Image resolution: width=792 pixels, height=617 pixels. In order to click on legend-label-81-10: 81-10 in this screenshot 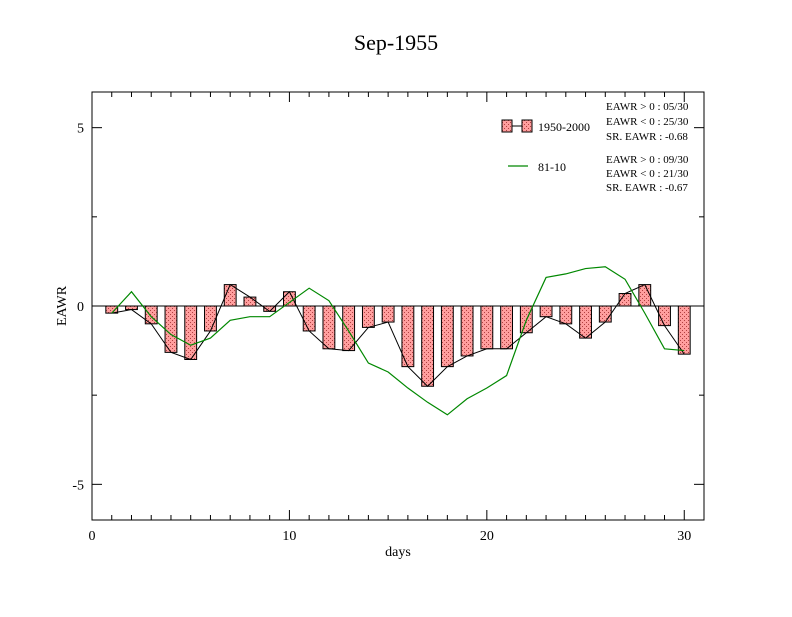, I will do `click(552, 167)`.